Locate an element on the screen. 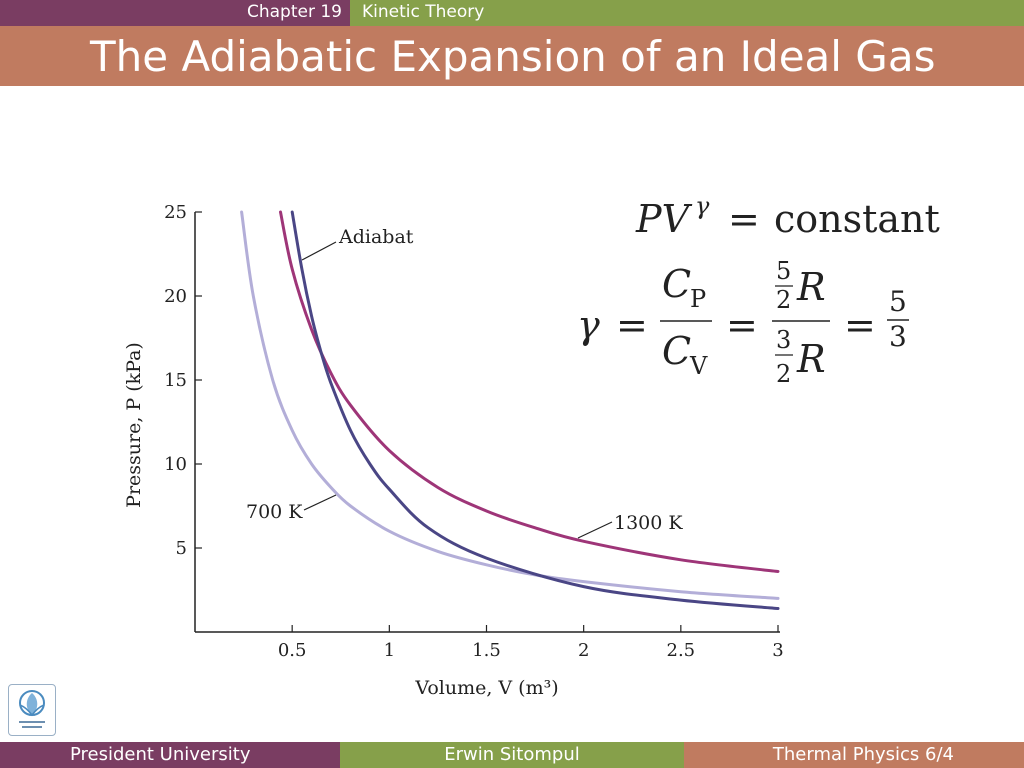  header-right-band: Kinetic Theory is located at coordinates (687, 13).